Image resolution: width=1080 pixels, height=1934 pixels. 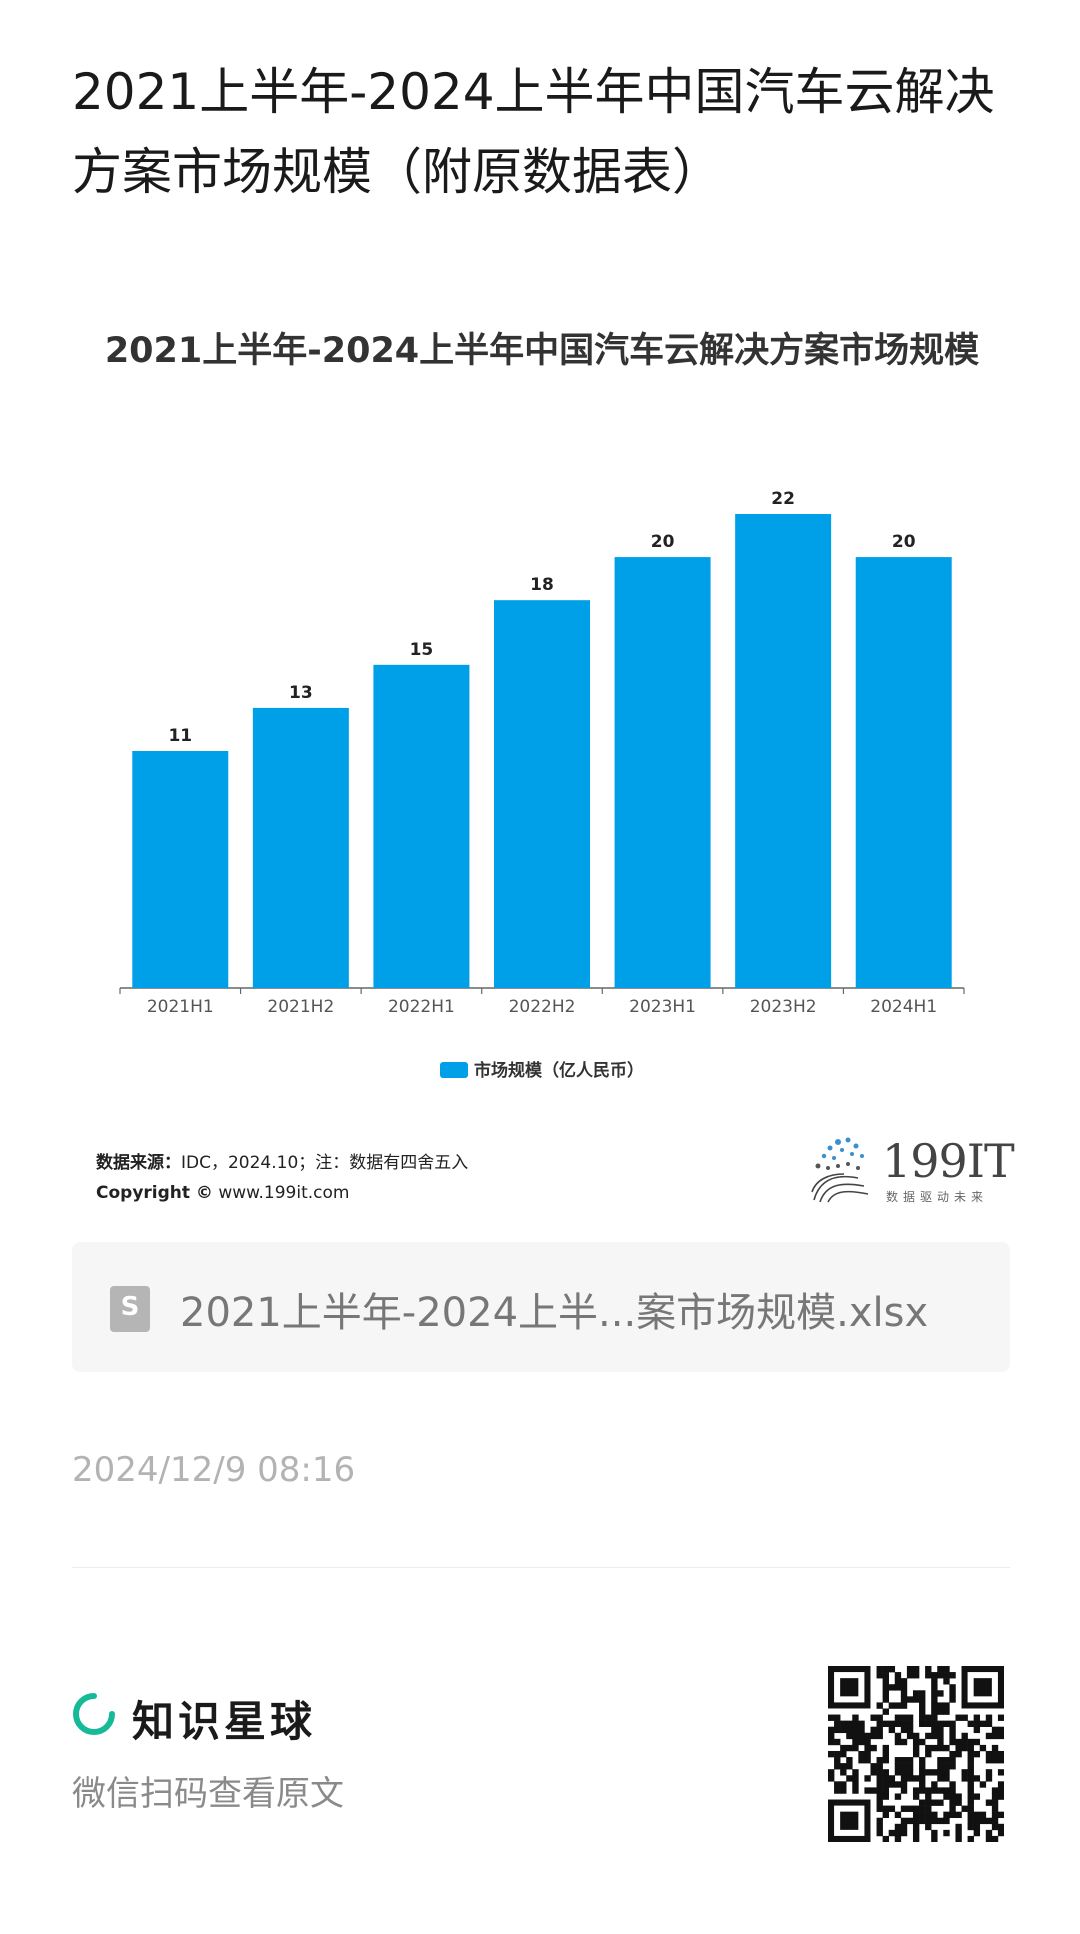 I want to click on data-label-2021H2: 13, so click(x=301, y=693).